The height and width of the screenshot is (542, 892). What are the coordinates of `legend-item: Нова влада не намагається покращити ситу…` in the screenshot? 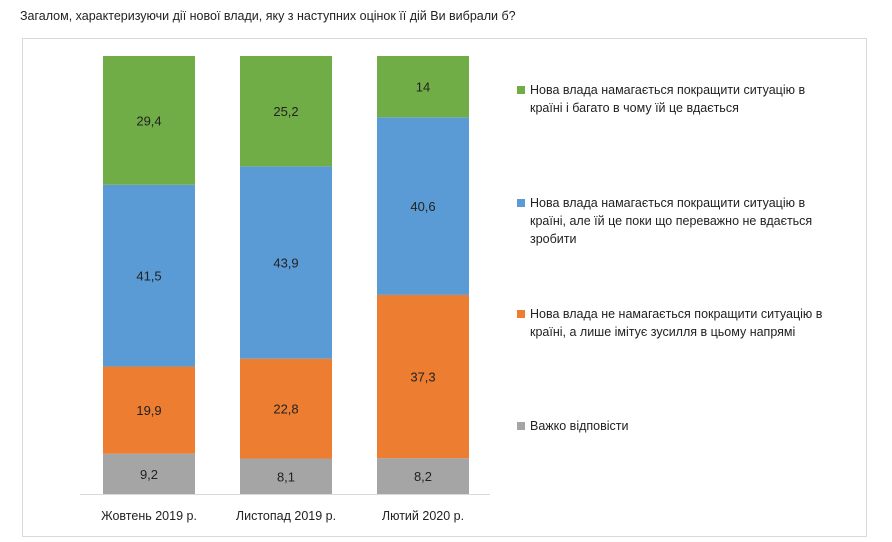 It's located at (670, 323).